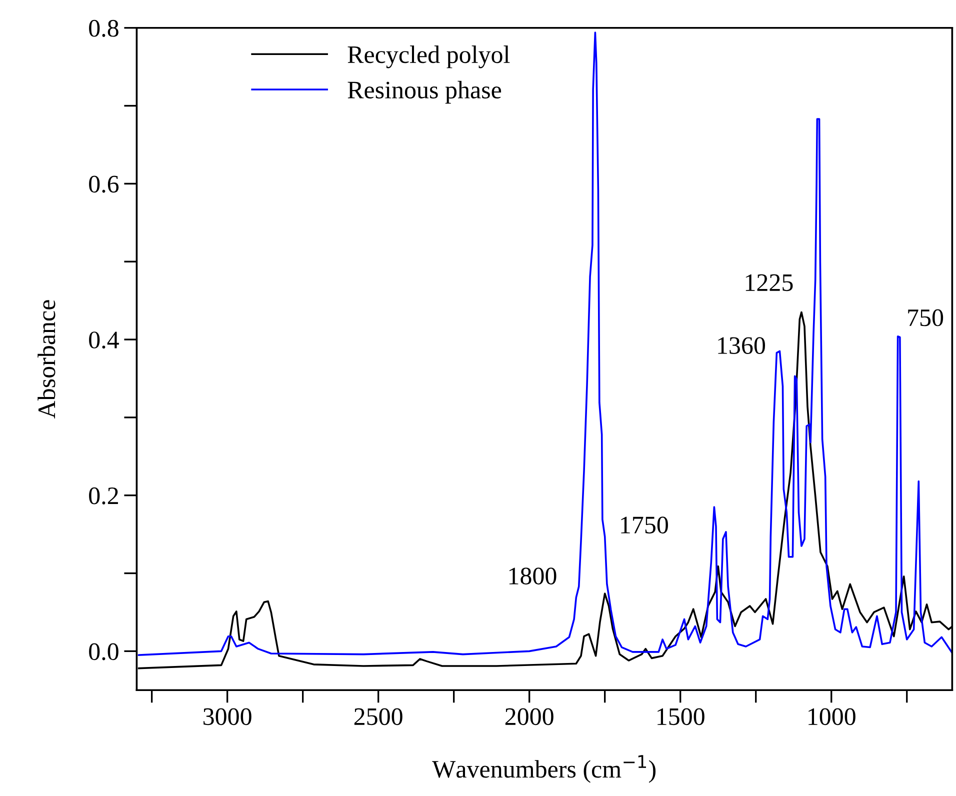 The image size is (956, 796). Describe the element at coordinates (378, 717) in the screenshot. I see `x-tick-label: 2500` at that location.